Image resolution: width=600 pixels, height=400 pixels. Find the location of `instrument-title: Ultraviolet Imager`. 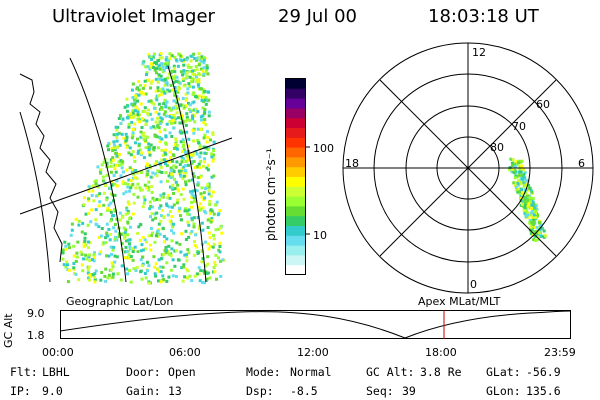

instrument-title: Ultraviolet Imager is located at coordinates (133, 16).